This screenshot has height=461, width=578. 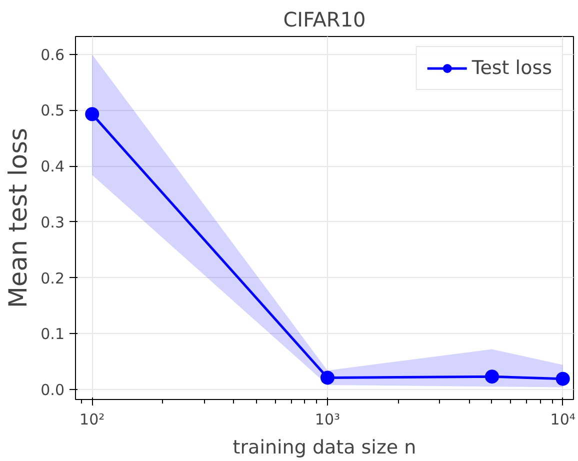 What do you see at coordinates (92, 419) in the screenshot?
I see `x-tick-label: 10²` at bounding box center [92, 419].